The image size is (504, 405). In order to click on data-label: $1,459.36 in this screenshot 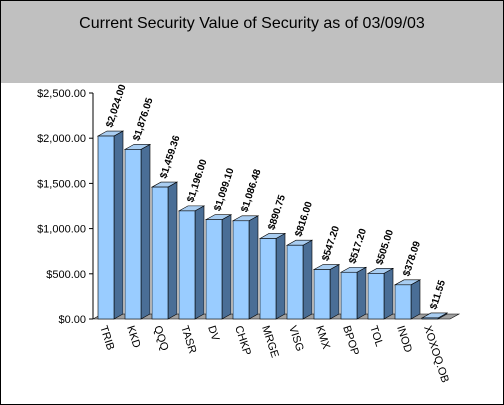, I will do `click(170, 157)`.